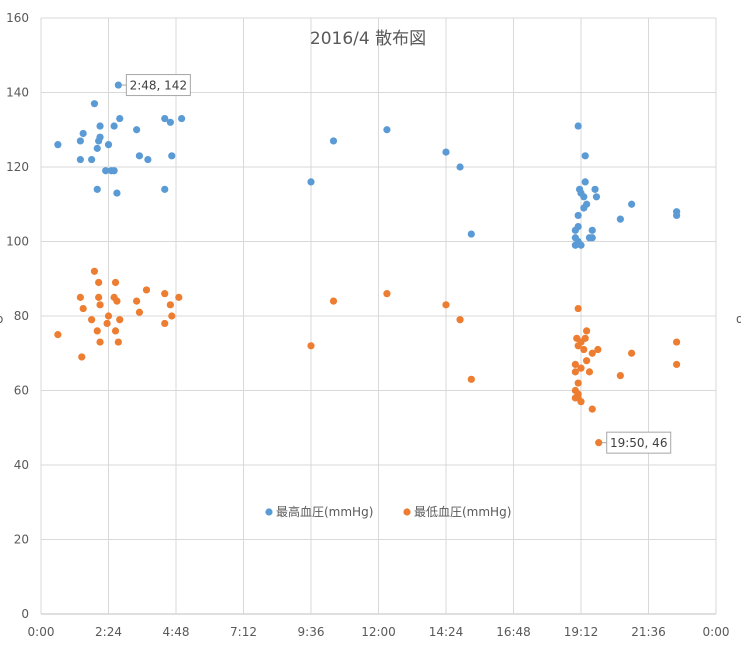  I want to click on legend-marker, so click(407, 512).